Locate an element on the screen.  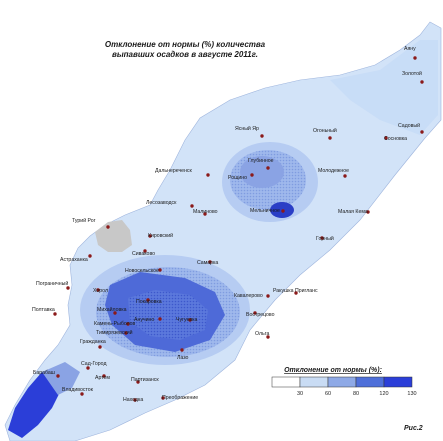
legend: Отклонение от нормы (%): 30 60 80 120 130 is located at coordinates (344, 382).